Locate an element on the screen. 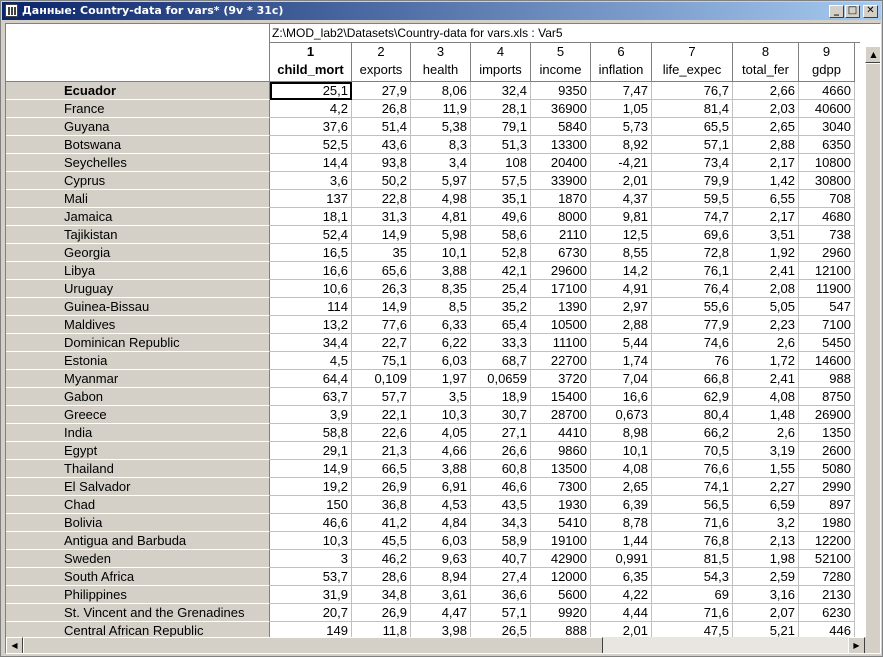  data-cell: 33900 is located at coordinates (561, 181).